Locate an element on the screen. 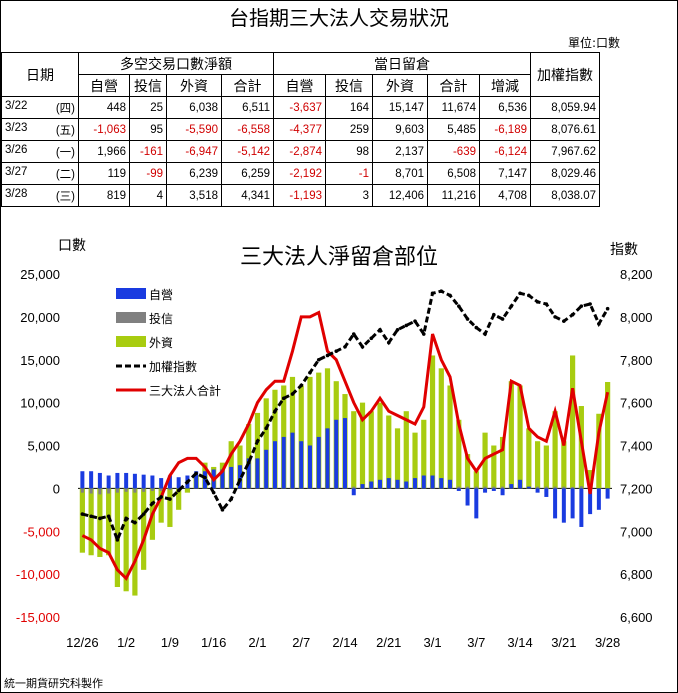 This screenshot has height=693, width=678. y2-tick-label: 6,800 is located at coordinates (636, 574).